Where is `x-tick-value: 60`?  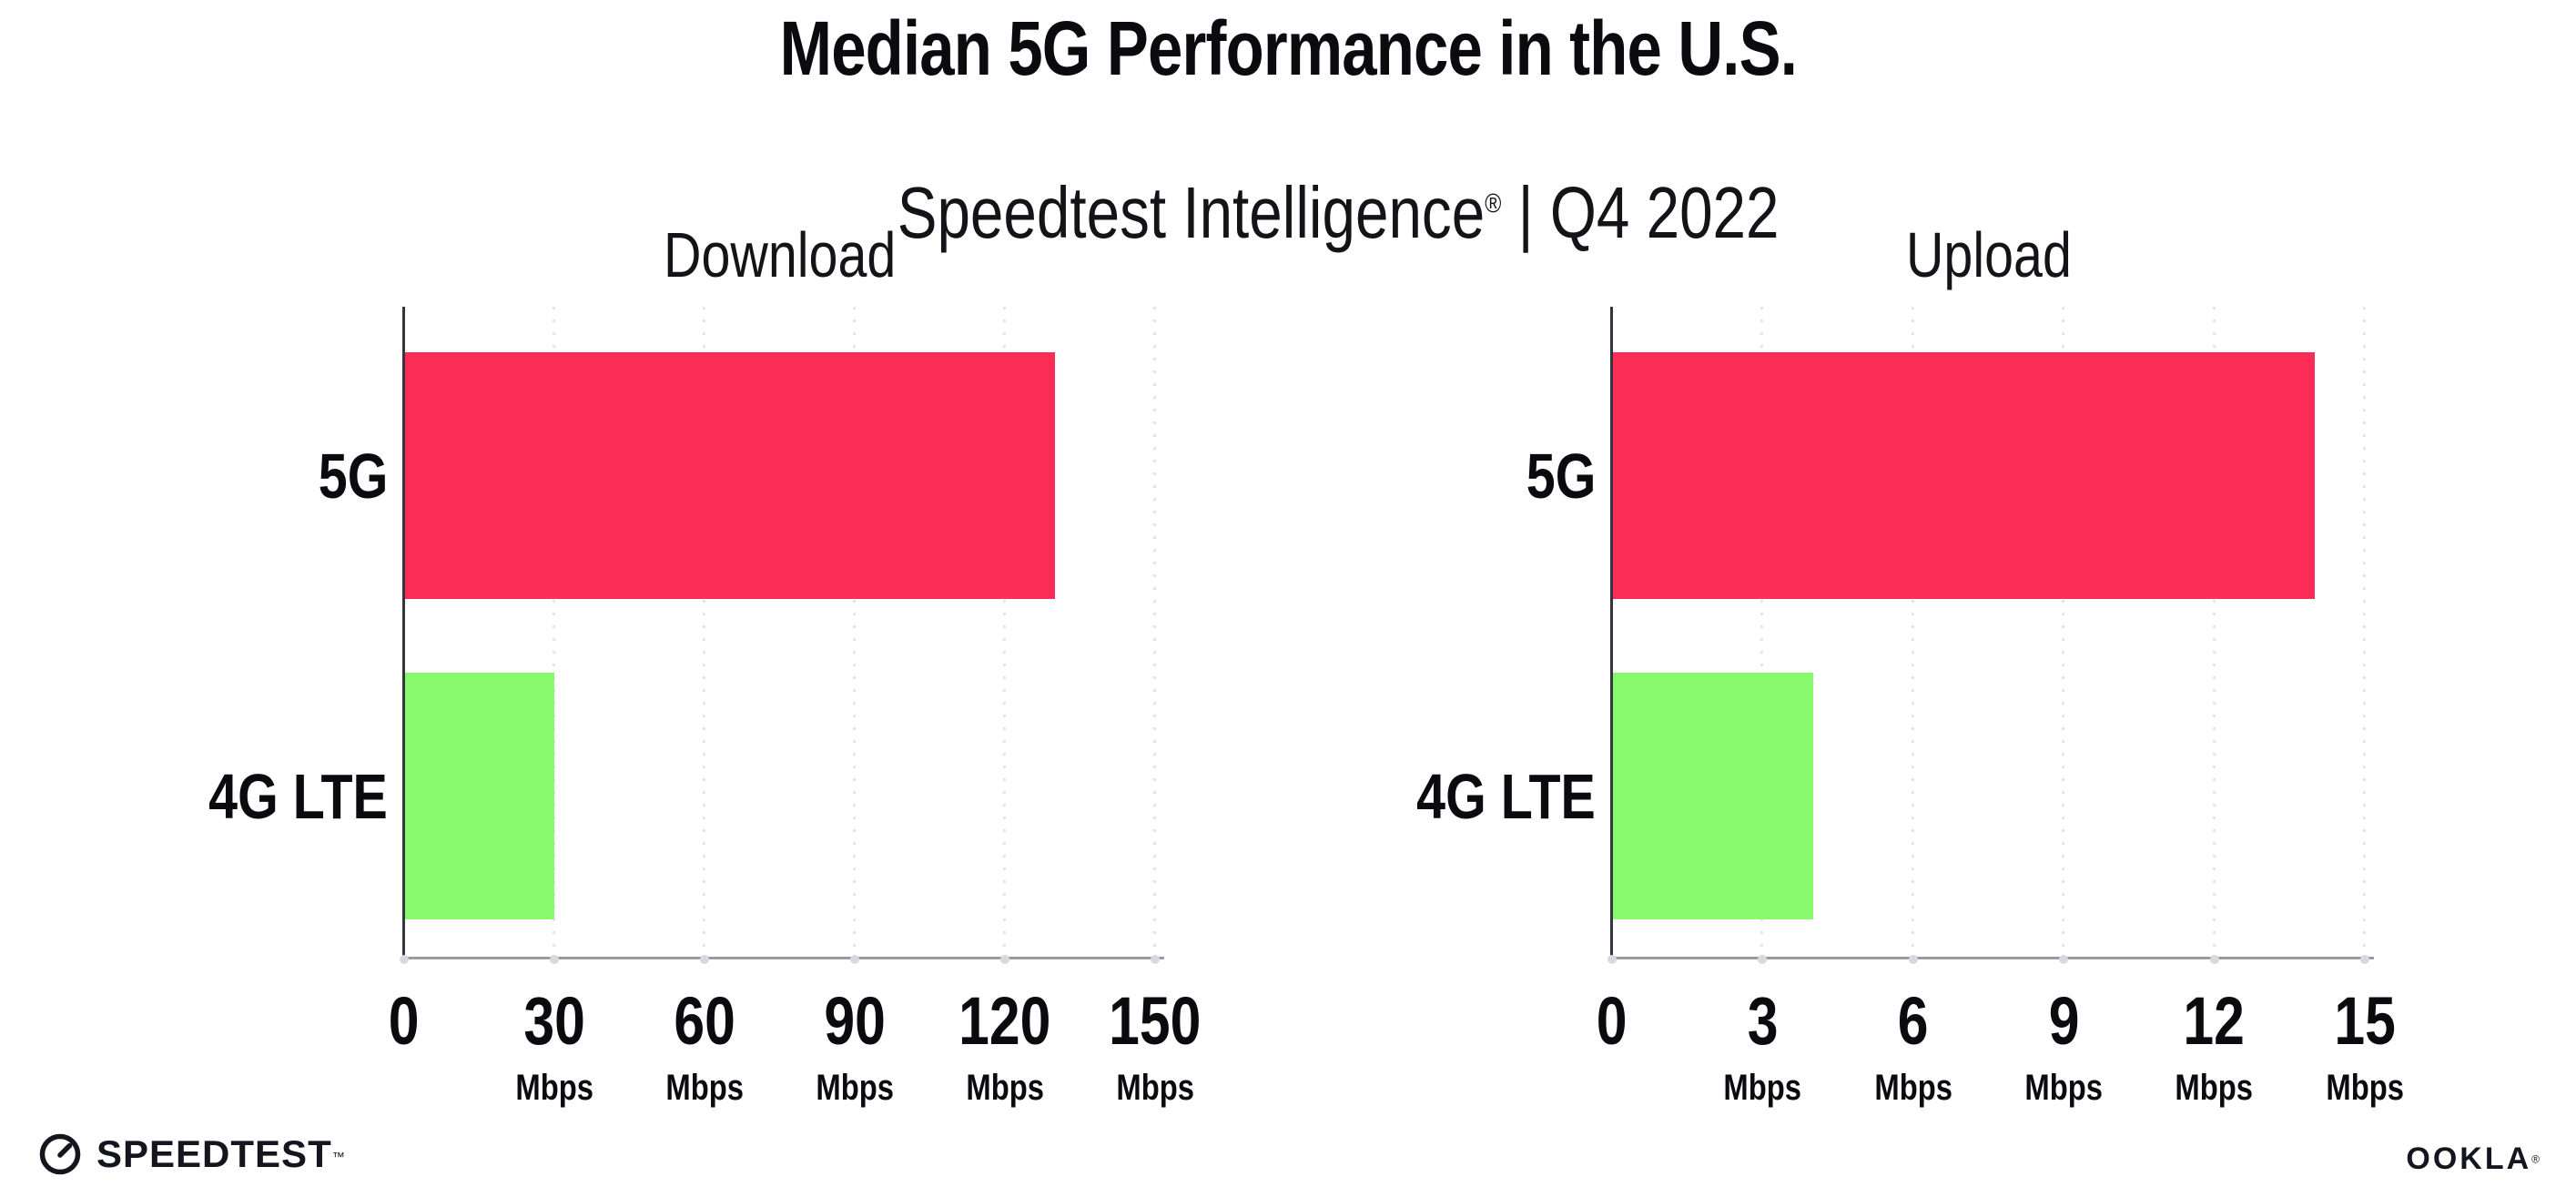 x-tick-value: 60 is located at coordinates (704, 1021).